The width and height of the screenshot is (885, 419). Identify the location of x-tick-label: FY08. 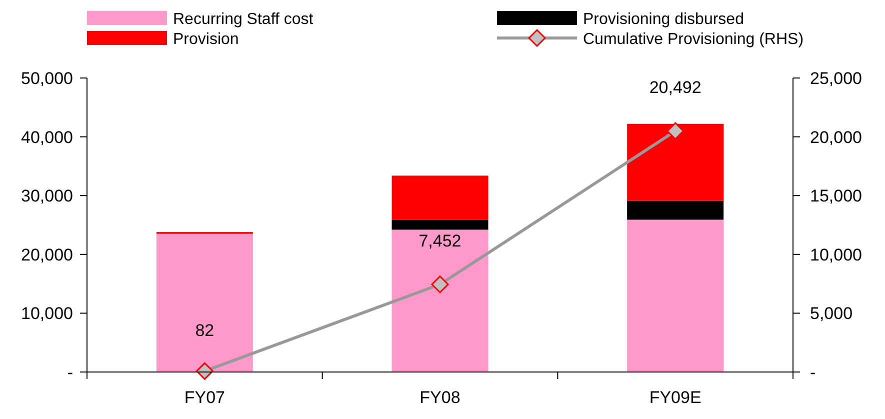
(440, 397).